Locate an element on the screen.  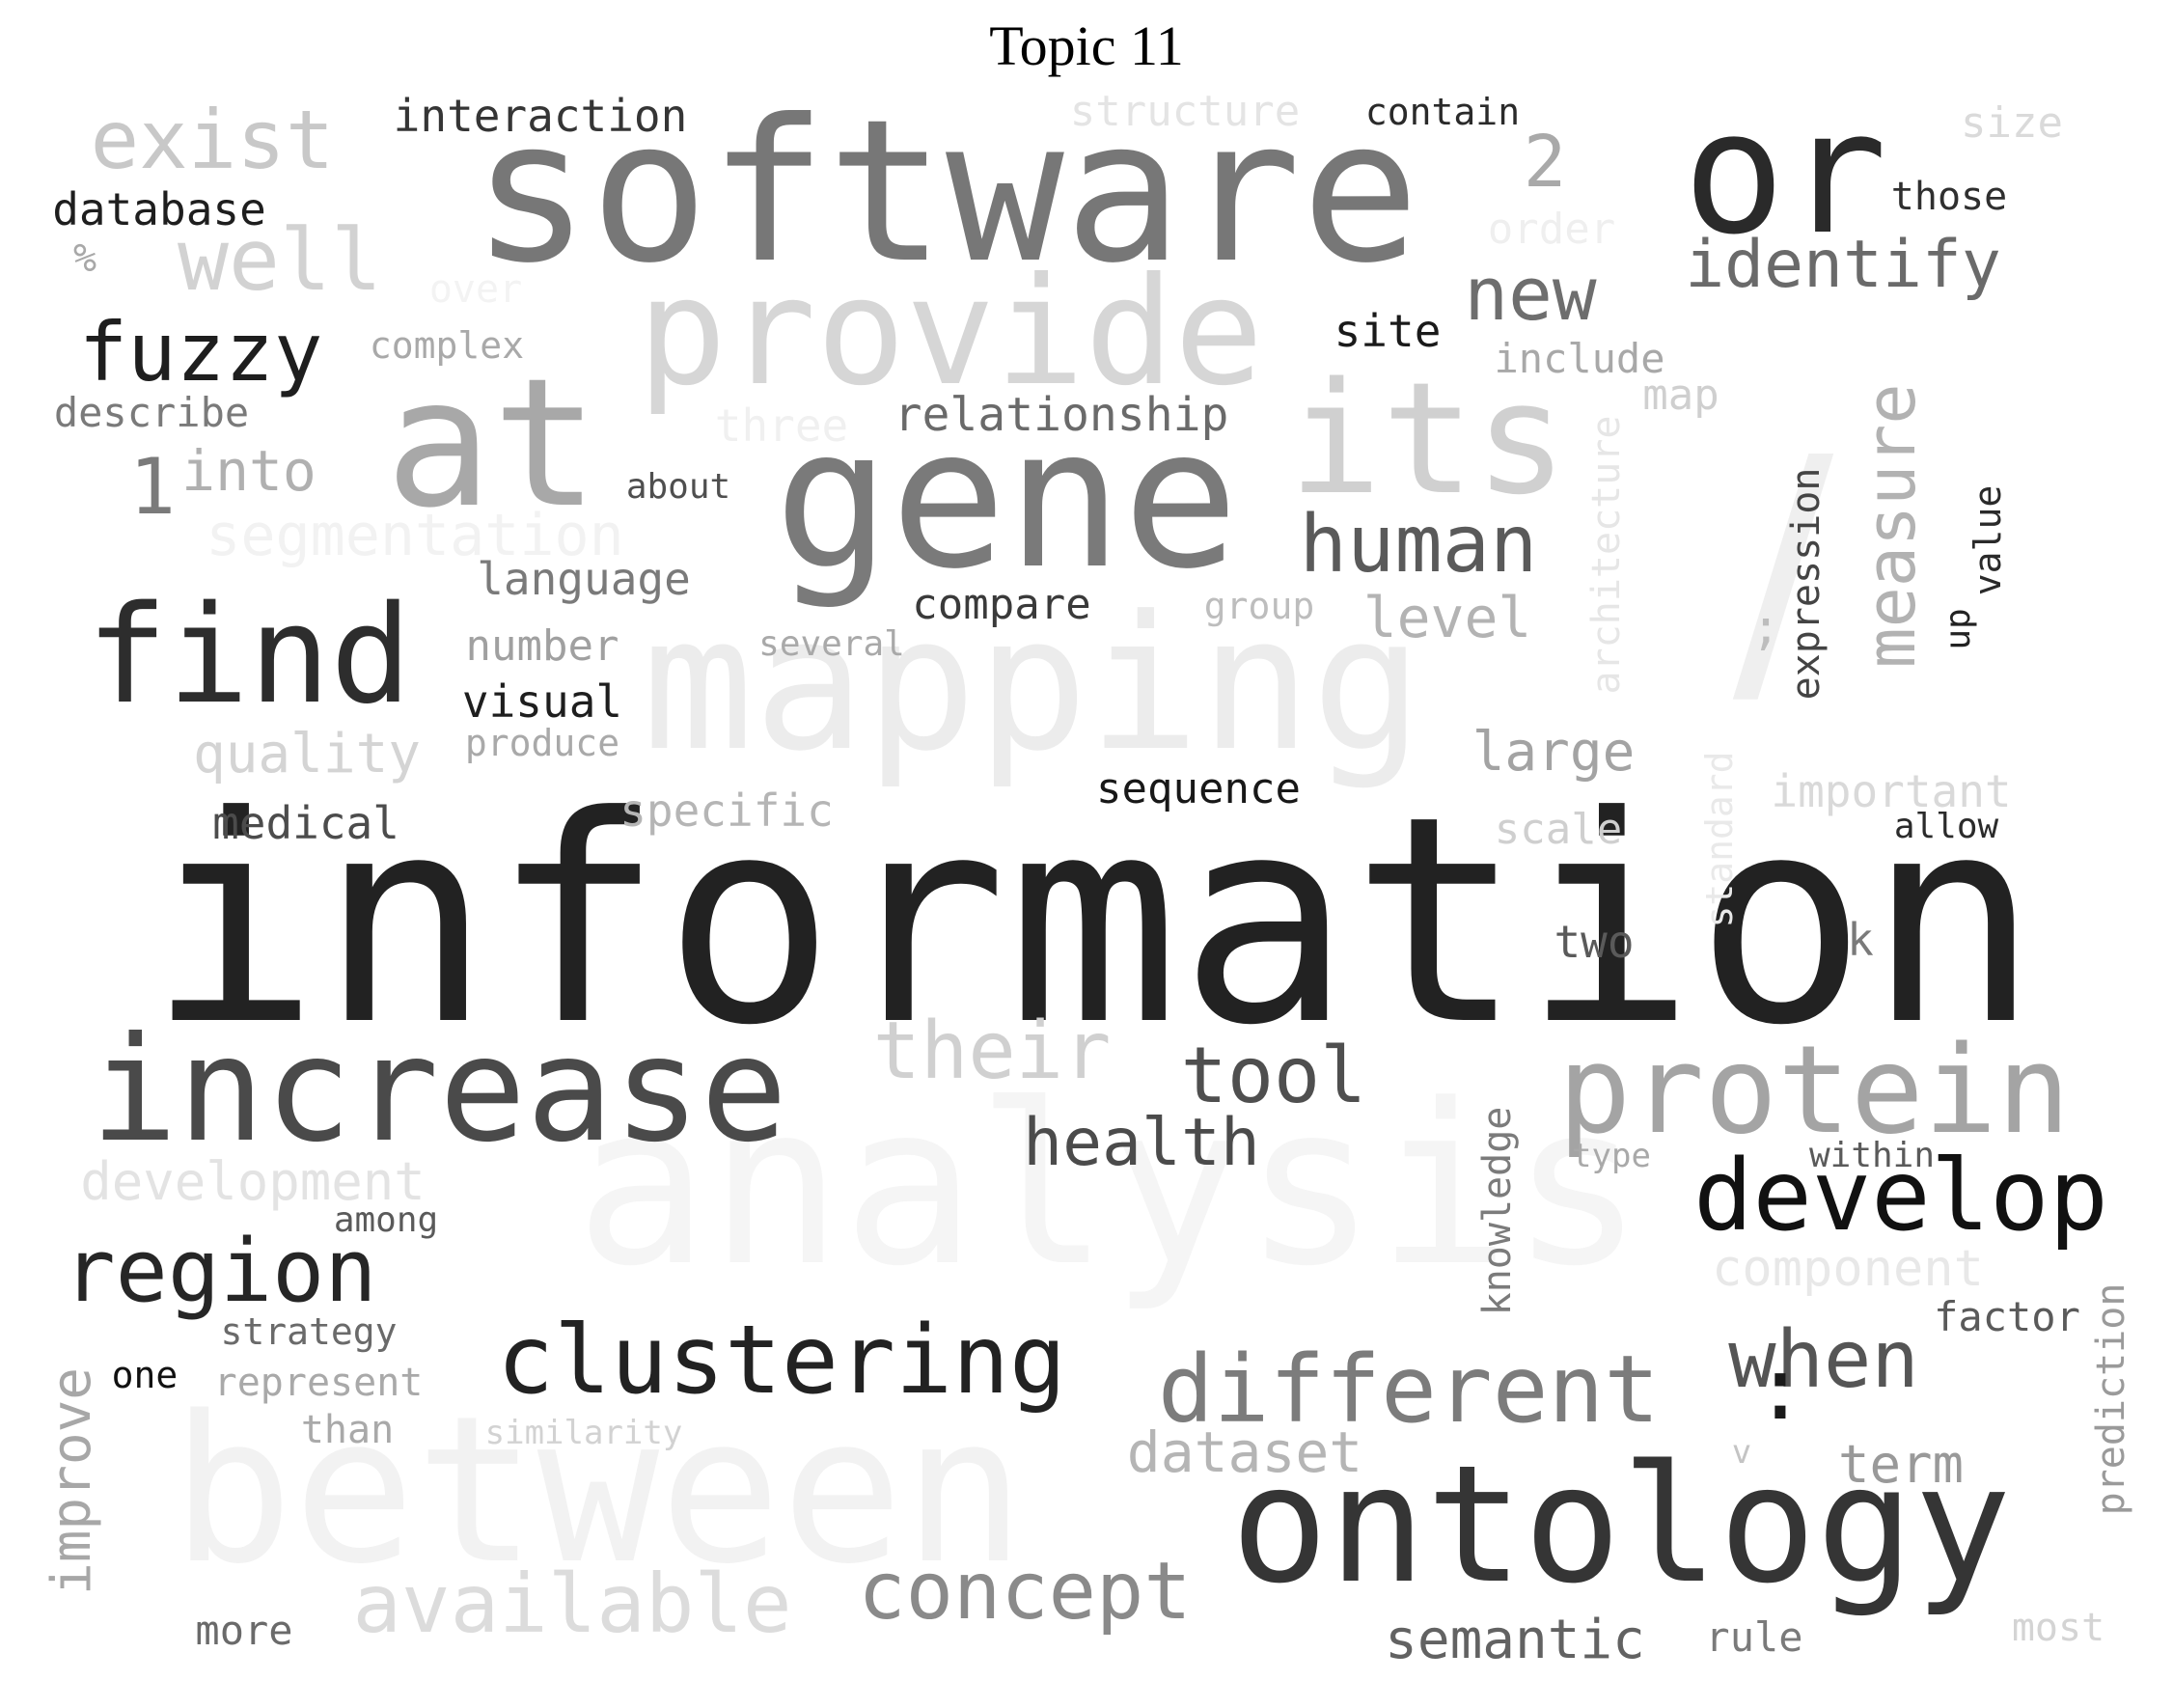
word-tool: tool is located at coordinates (1273, 1075).